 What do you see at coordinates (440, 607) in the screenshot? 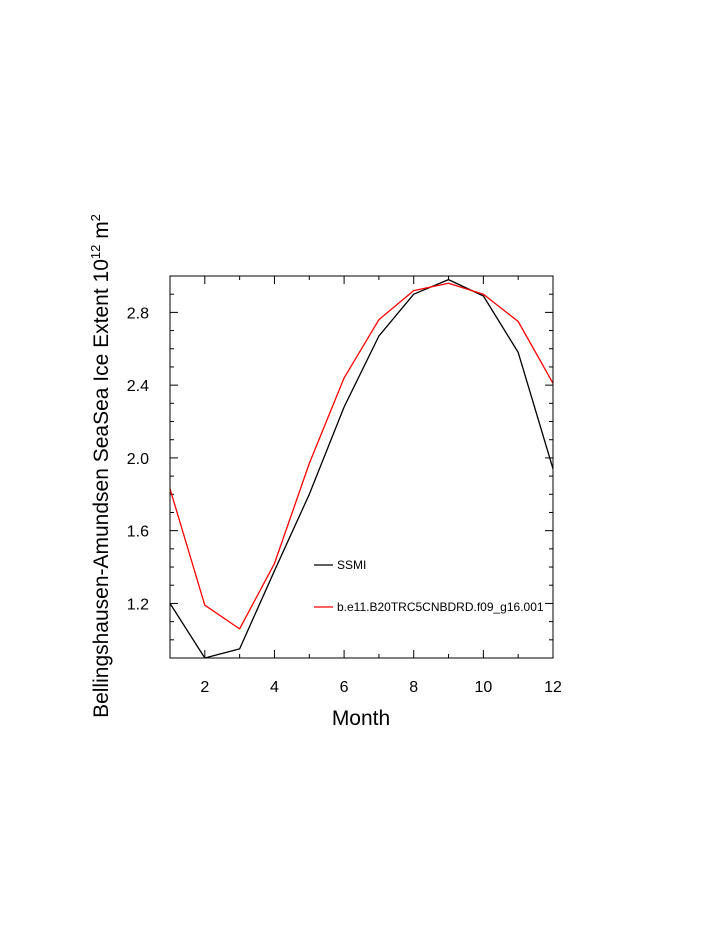
I see `legend-label: b.e11.B20TRC5CNBDRD.f09_g16.001` at bounding box center [440, 607].